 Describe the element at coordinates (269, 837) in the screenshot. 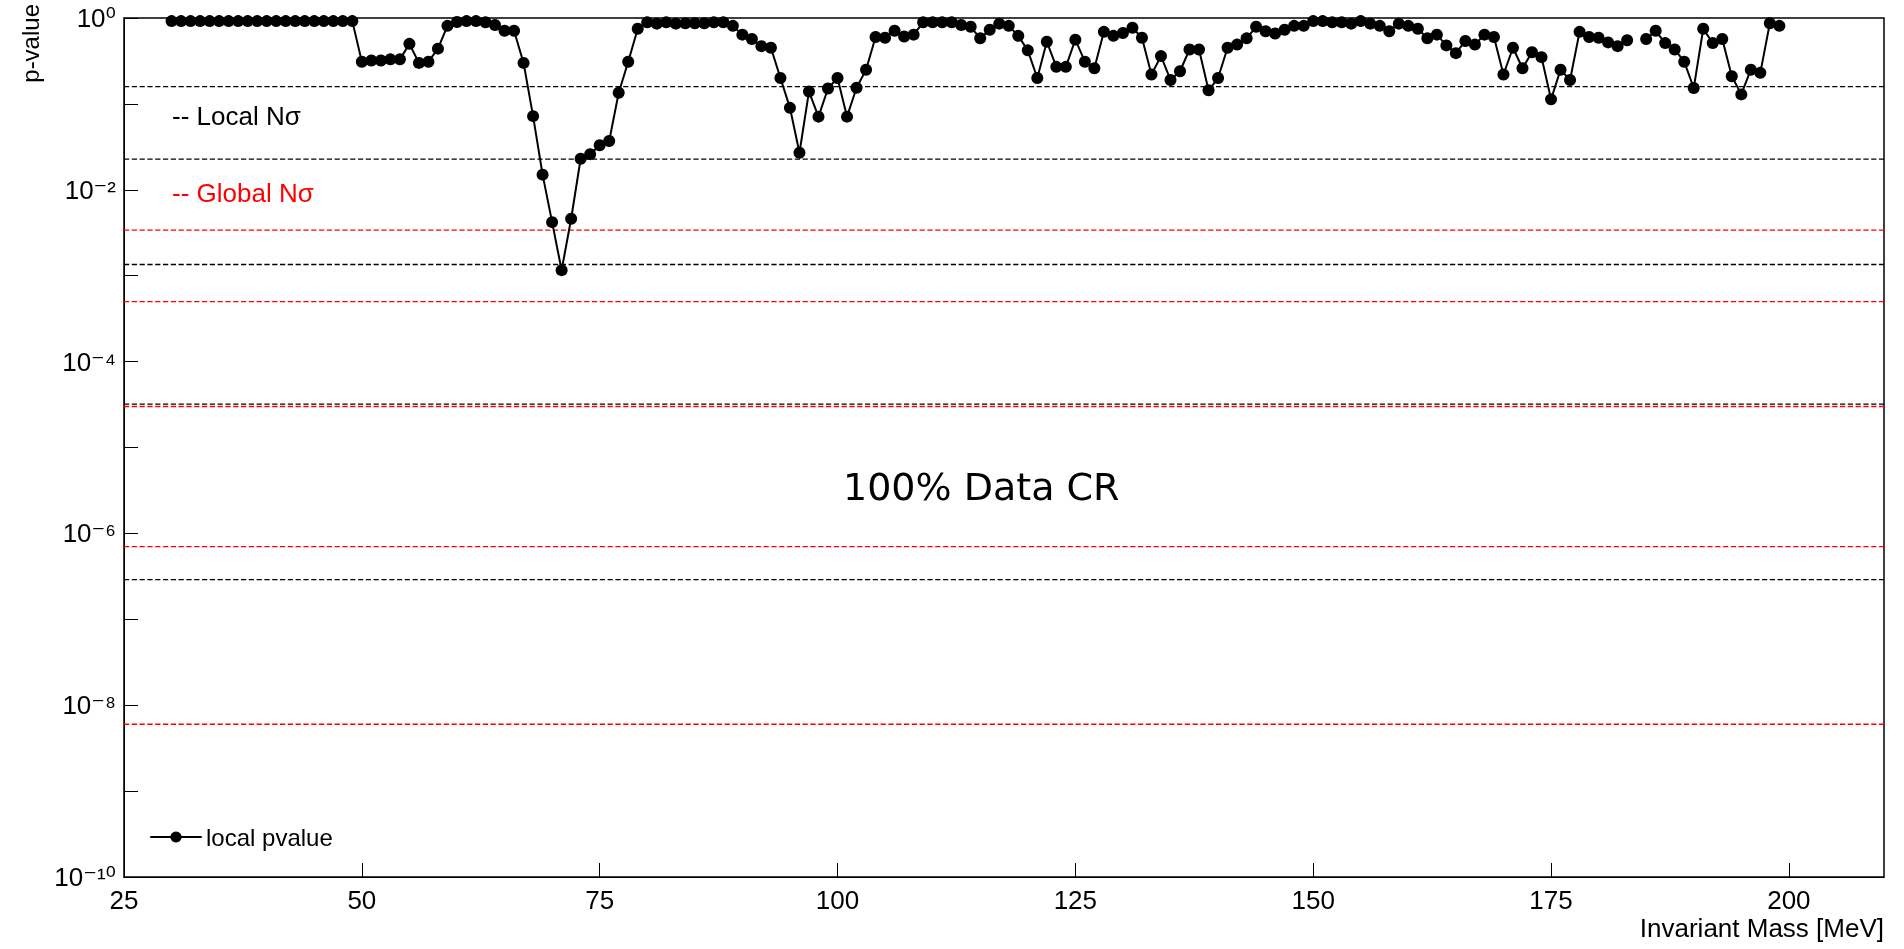

I see `legend-label: local pvalue` at that location.